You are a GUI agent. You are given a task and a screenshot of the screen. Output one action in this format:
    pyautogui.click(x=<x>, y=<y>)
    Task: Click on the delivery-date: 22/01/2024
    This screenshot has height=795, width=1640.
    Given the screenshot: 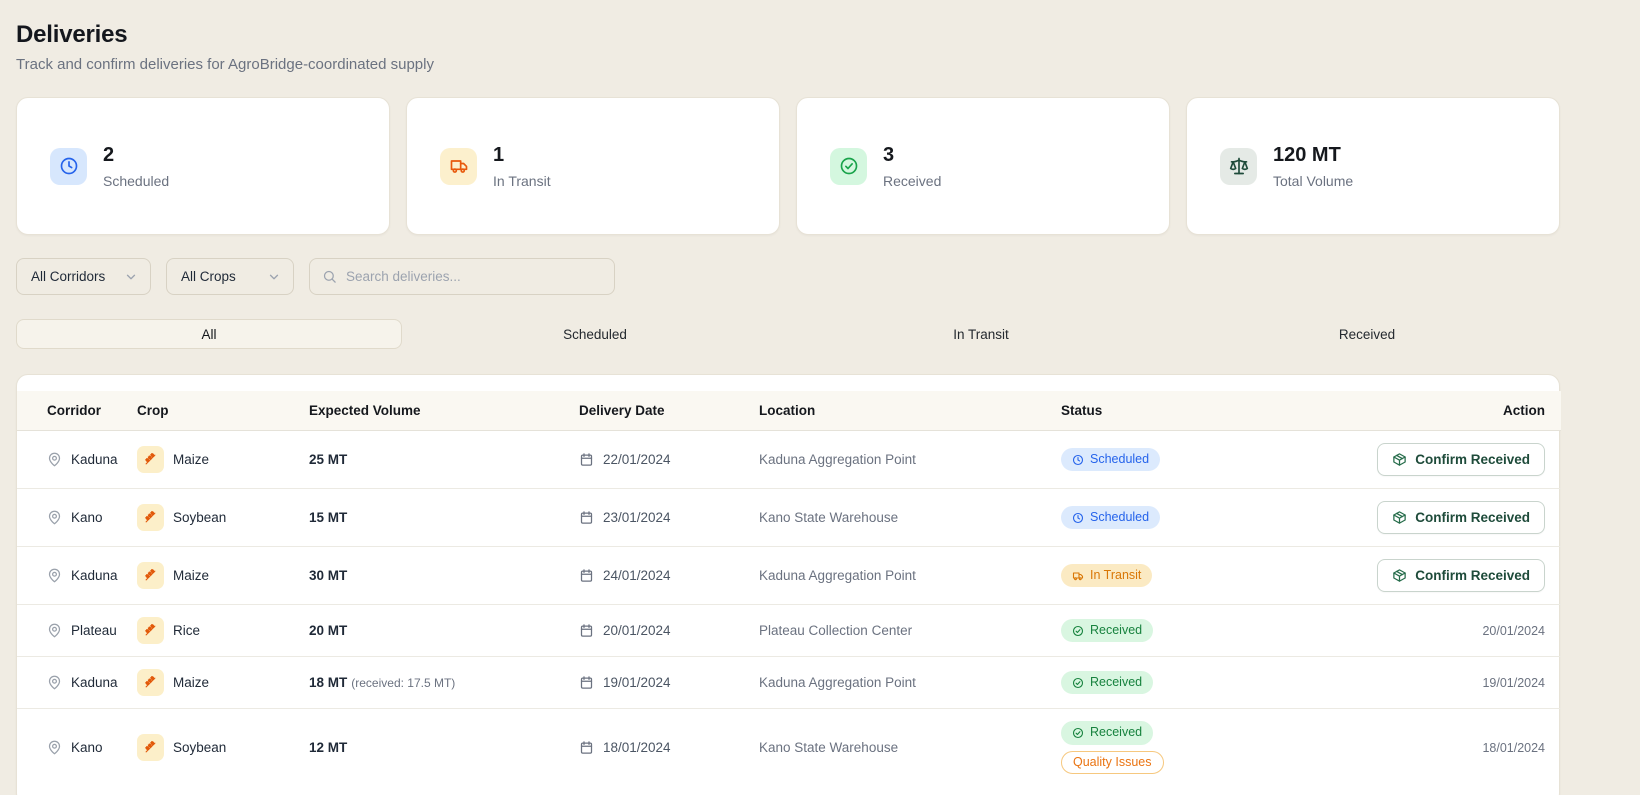 What is the action you would take?
    pyautogui.click(x=637, y=459)
    